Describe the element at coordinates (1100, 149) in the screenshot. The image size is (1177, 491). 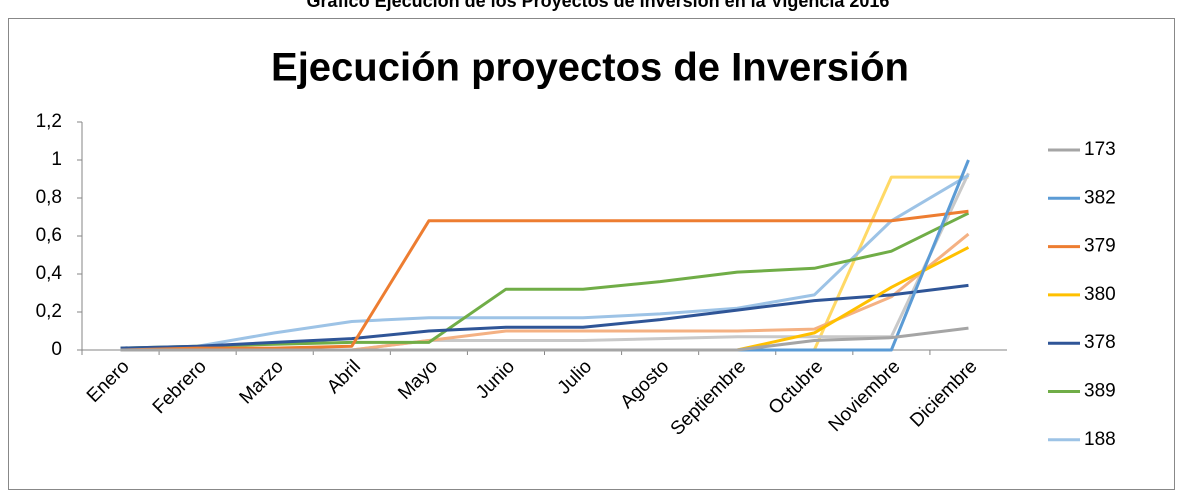
I see `legend-label: 173` at that location.